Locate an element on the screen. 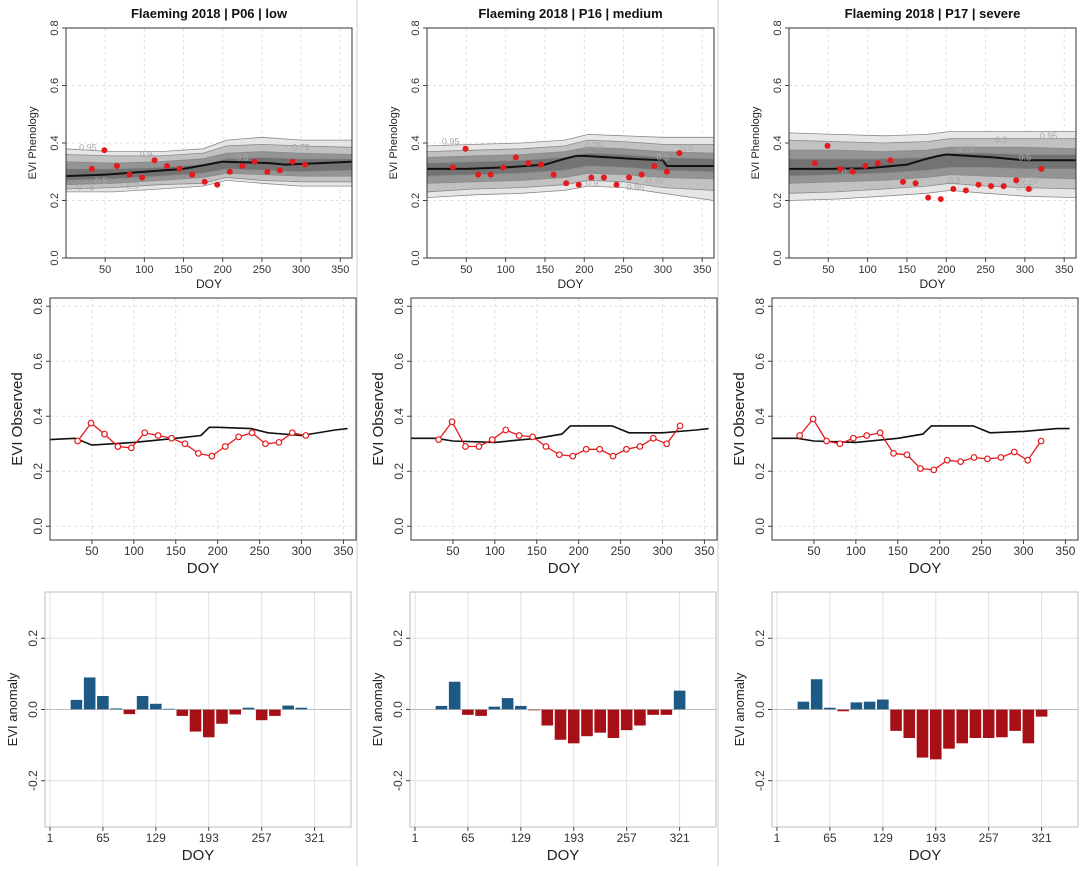  band-label: 0.9 is located at coordinates (592, 183).